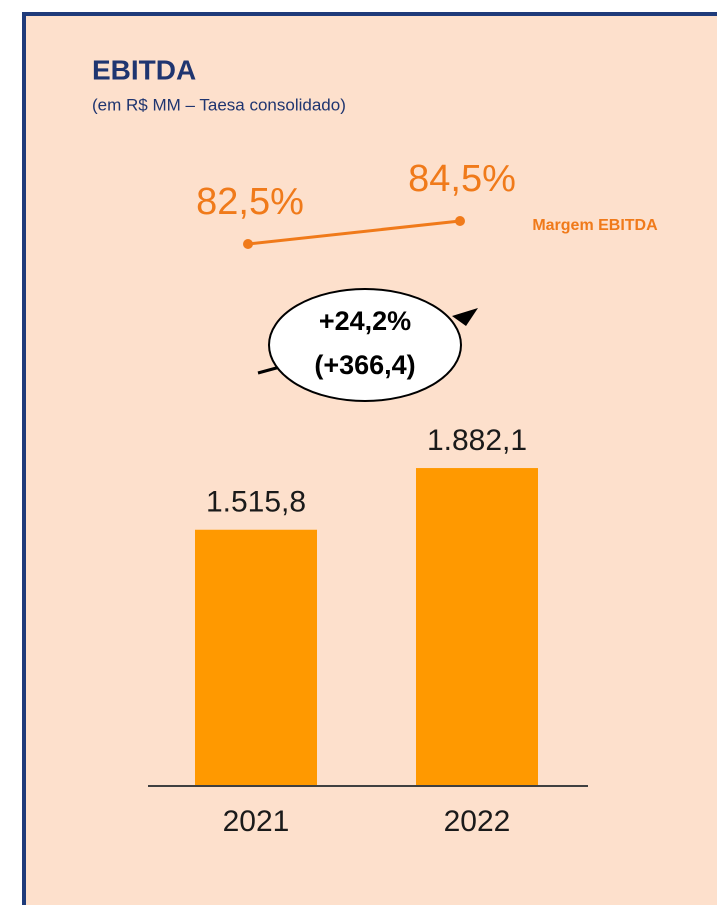 This screenshot has height=905, width=717. I want to click on margin-line, so click(354, 232).